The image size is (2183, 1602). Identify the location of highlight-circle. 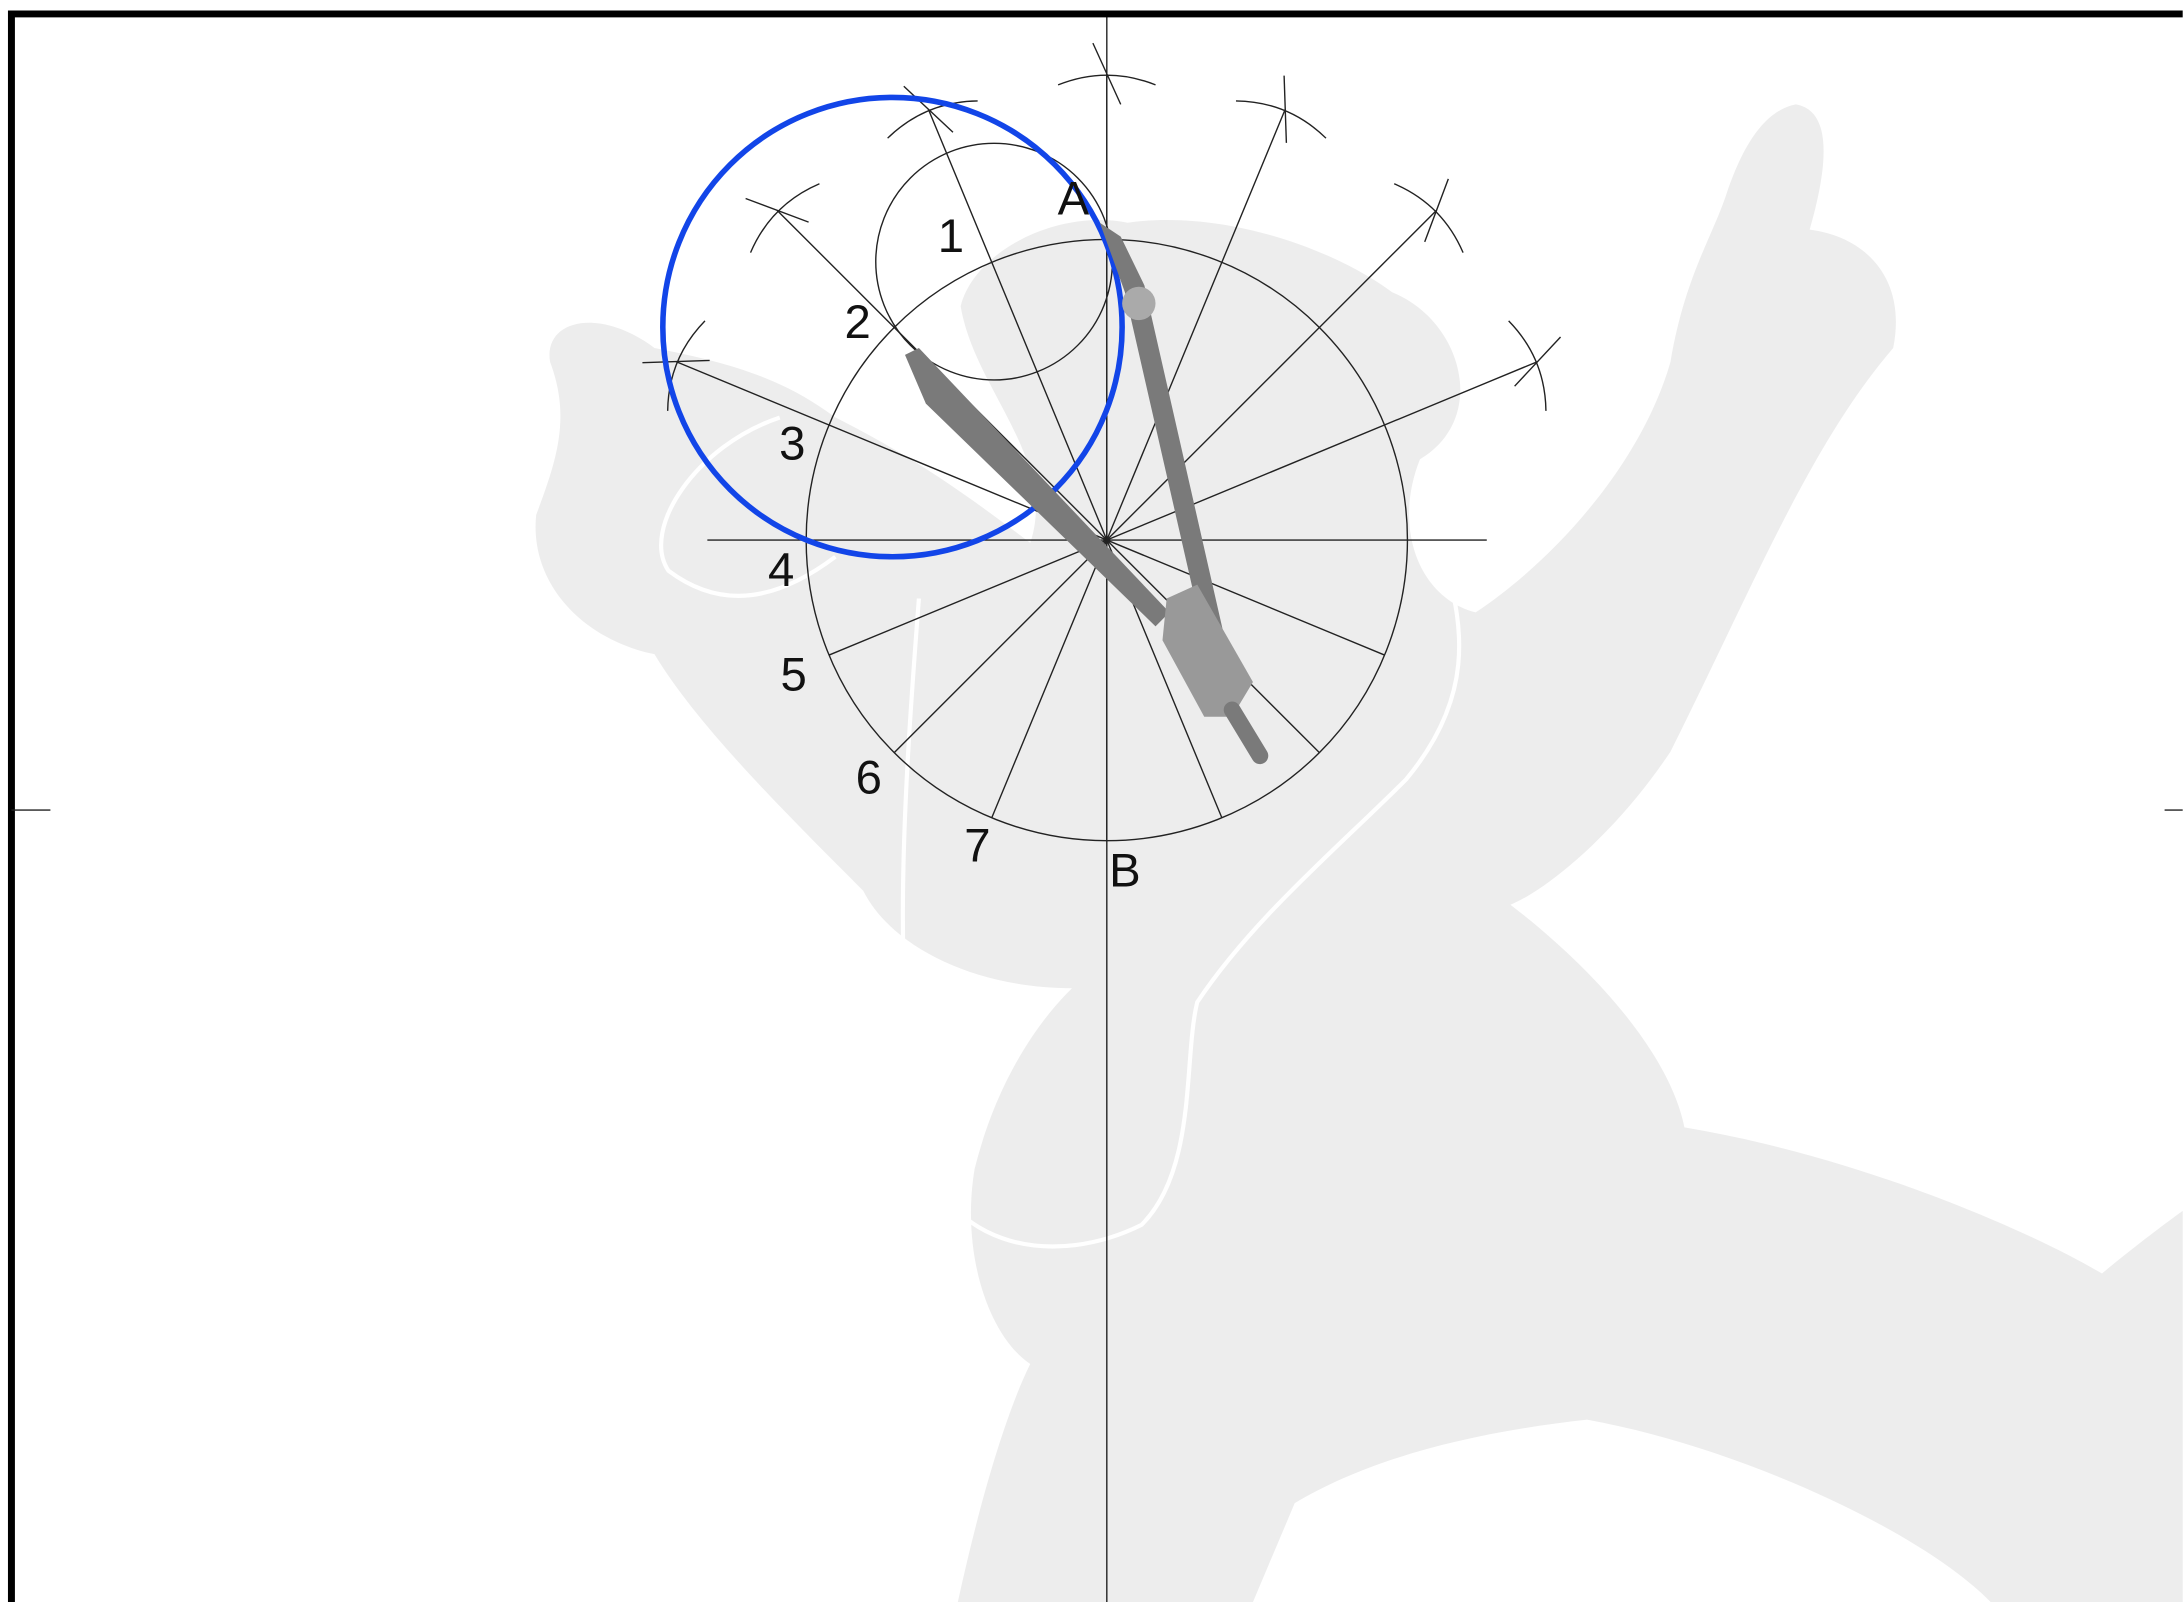
(892, 327).